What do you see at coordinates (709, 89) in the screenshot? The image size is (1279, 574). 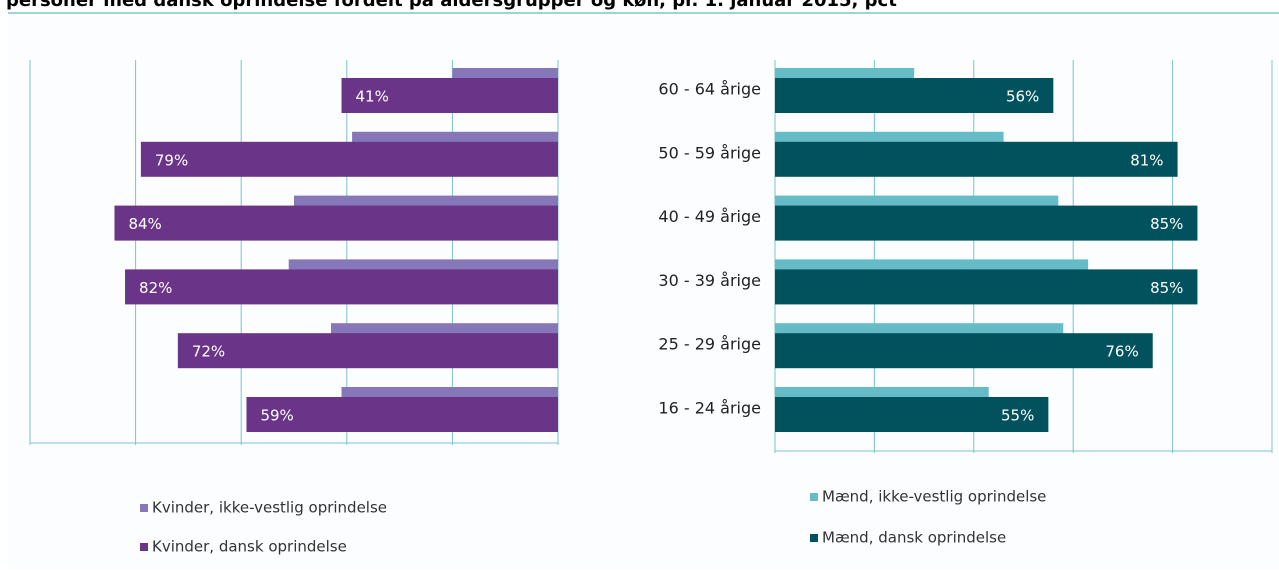 I see `category-label: 60 - 64 årige` at bounding box center [709, 89].